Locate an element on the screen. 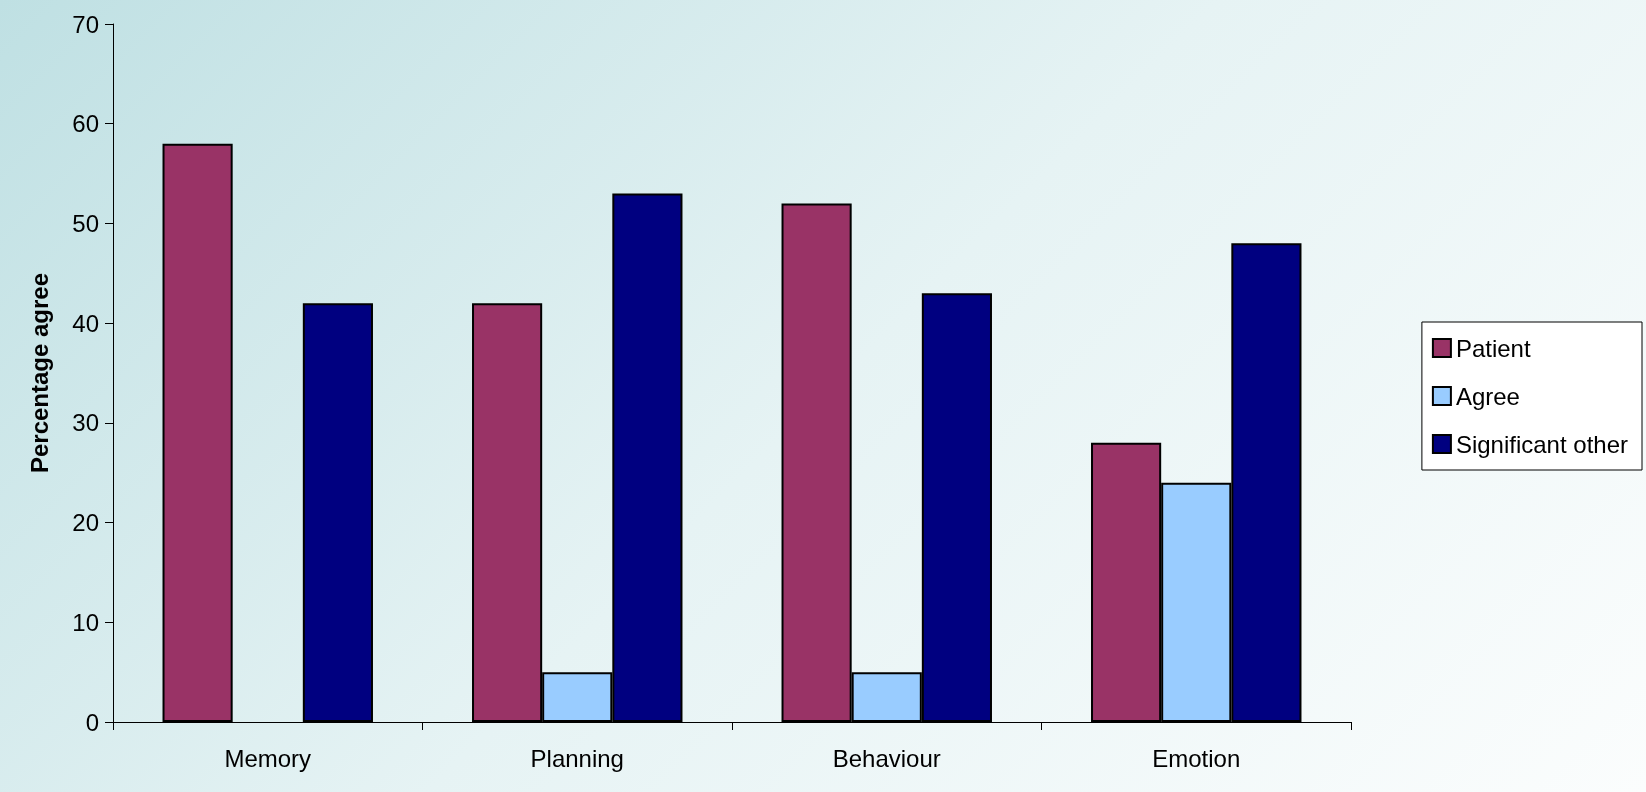 The image size is (1646, 792). y-tick-label: 0 is located at coordinates (92, 722).